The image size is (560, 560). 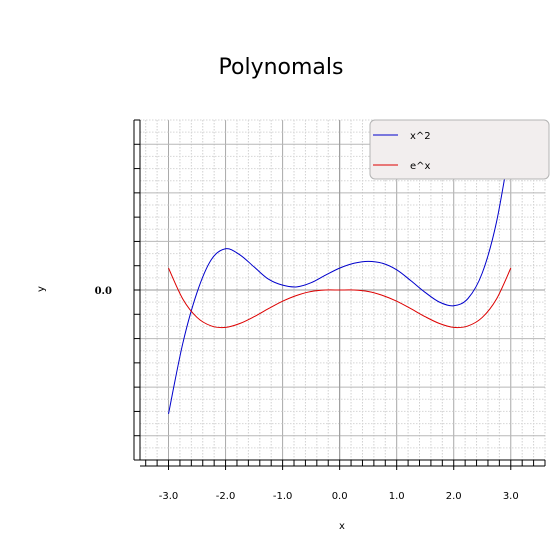 What do you see at coordinates (340, 298) in the screenshot?
I see `series-line-ex` at bounding box center [340, 298].